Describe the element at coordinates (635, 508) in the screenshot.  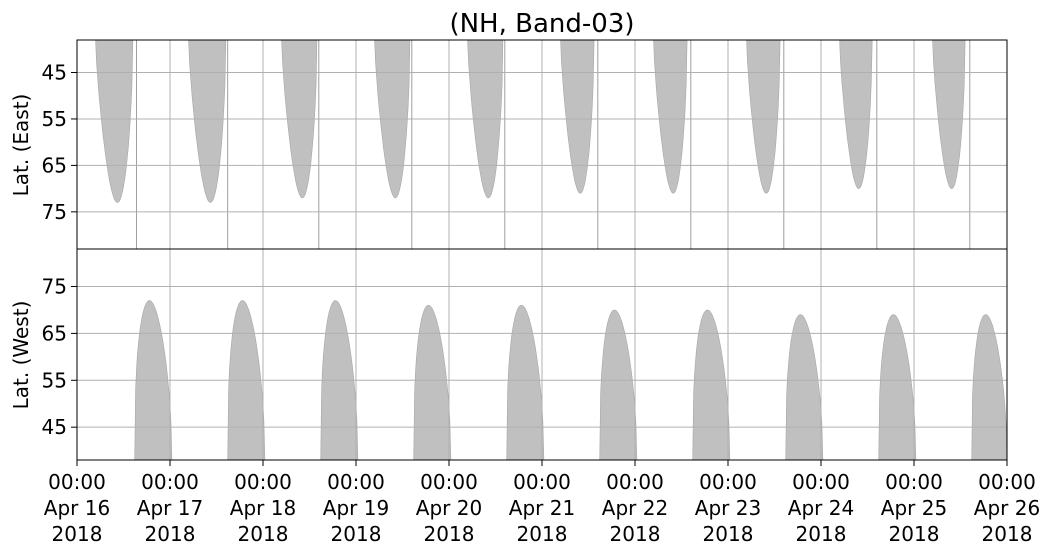
I see `x-tick-label: Apr 22` at that location.